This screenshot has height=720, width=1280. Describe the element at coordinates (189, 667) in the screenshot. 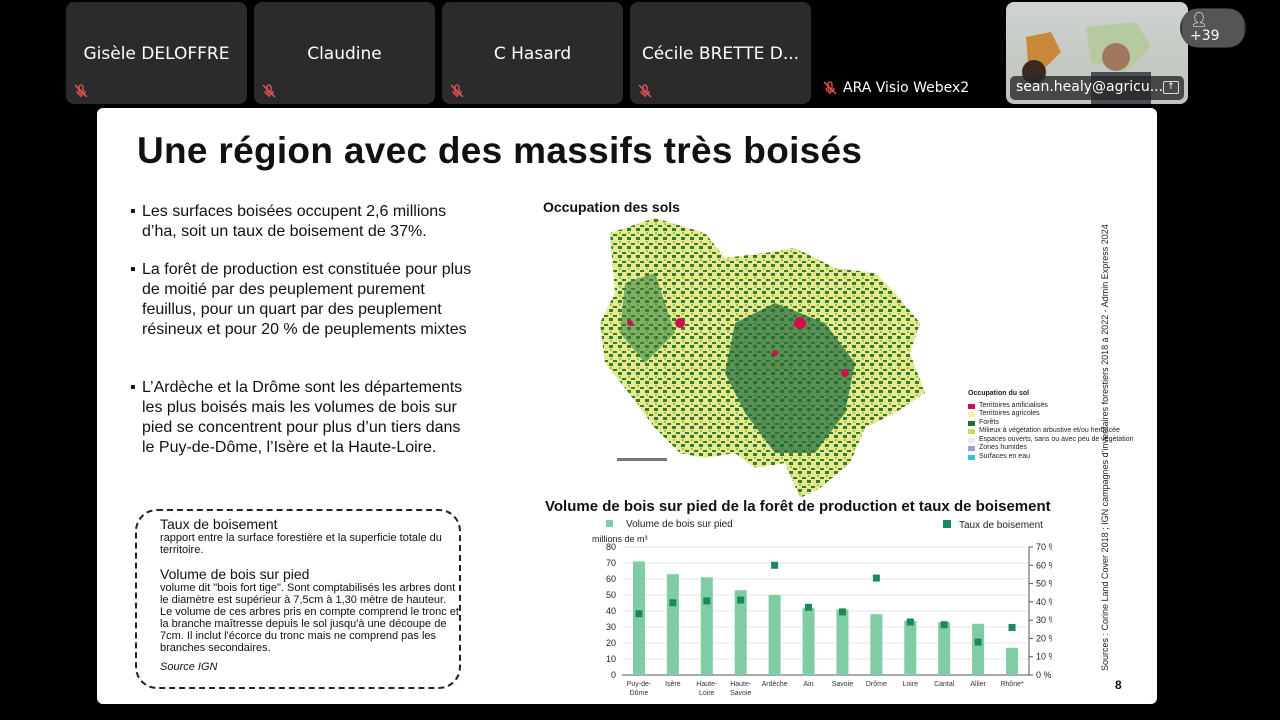

I see `source: Source IGN` at that location.